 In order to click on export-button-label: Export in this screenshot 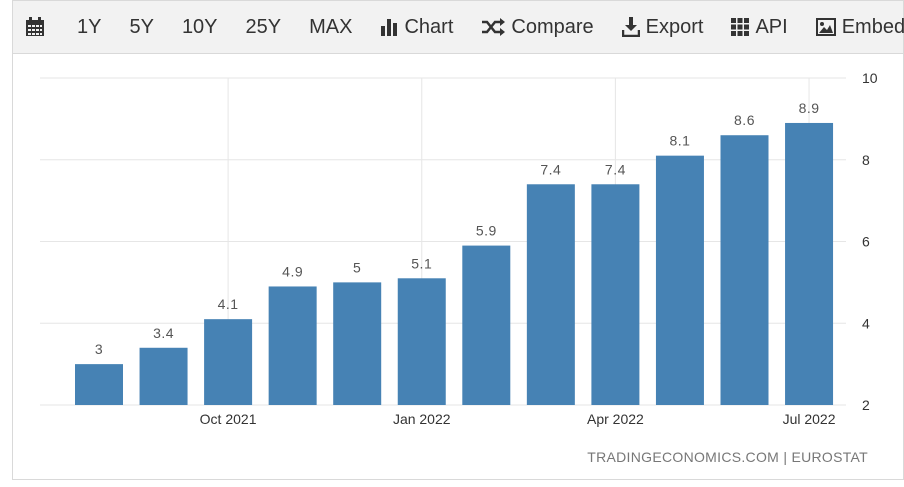, I will do `click(674, 26)`.